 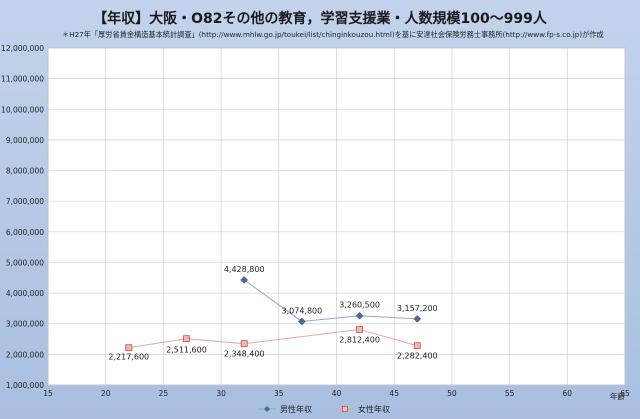 What do you see at coordinates (244, 269) in the screenshot?
I see `data-label: 4,428,800` at bounding box center [244, 269].